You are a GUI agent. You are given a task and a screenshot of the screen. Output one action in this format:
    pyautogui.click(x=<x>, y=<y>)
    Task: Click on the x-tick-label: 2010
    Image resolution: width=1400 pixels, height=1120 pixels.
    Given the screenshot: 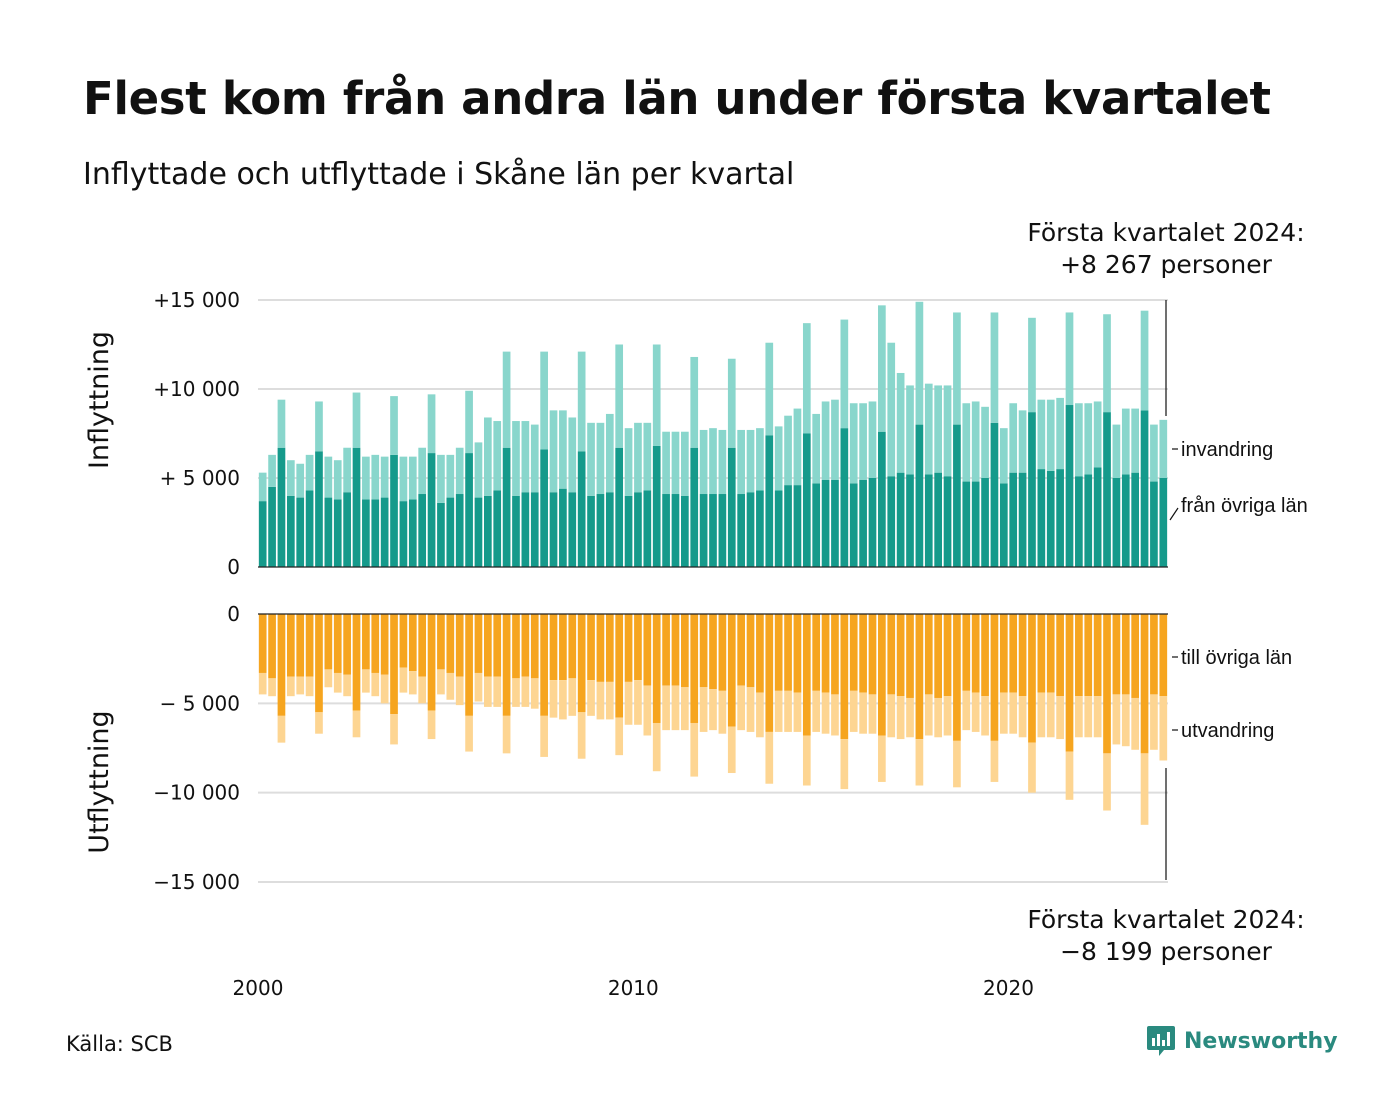 What is the action you would take?
    pyautogui.click(x=633, y=988)
    